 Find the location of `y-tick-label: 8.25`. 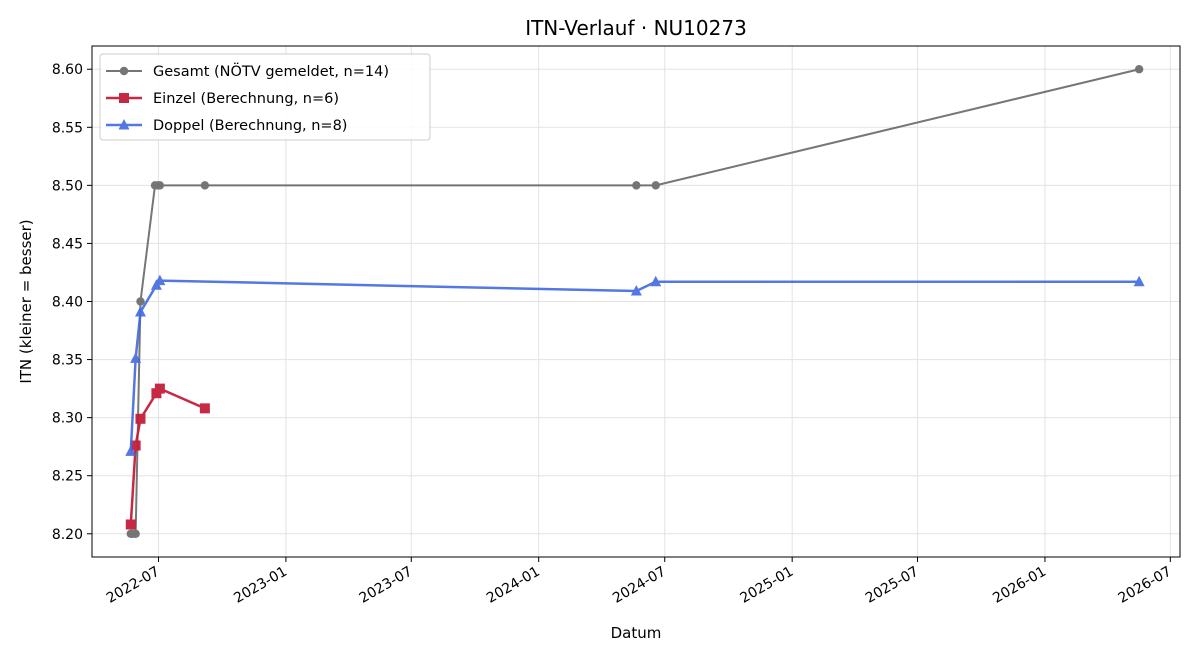

y-tick-label: 8.25 is located at coordinates (67, 477).